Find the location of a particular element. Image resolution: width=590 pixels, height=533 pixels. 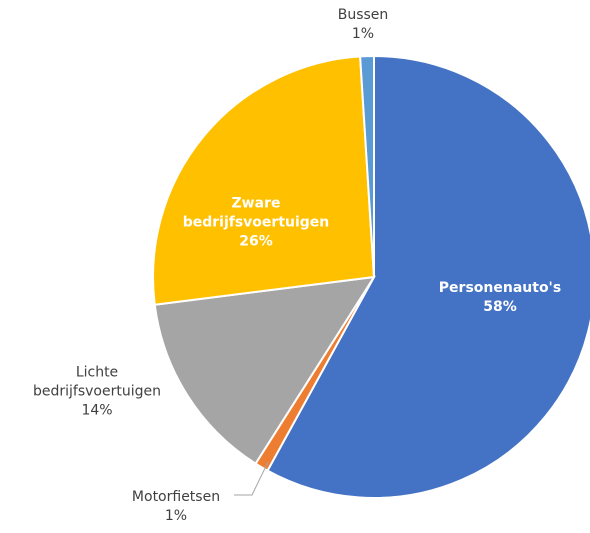

value-label: 14% is located at coordinates (97, 410).